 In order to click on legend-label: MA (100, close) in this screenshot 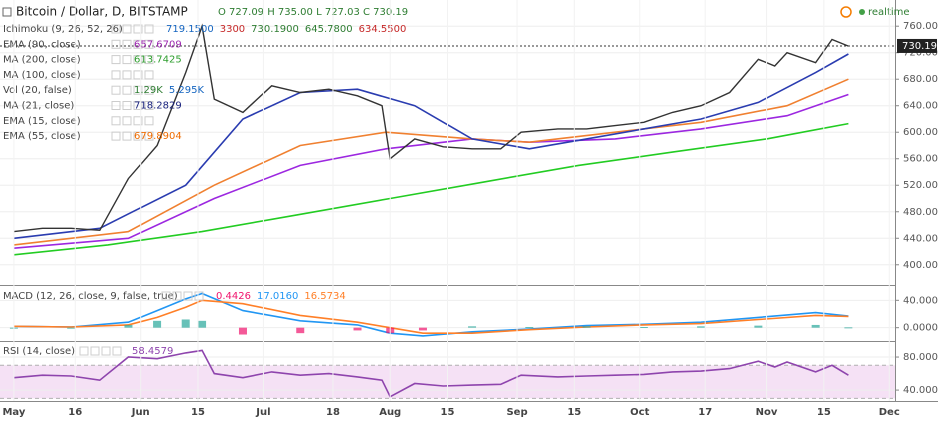, I will do `click(42, 75)`.